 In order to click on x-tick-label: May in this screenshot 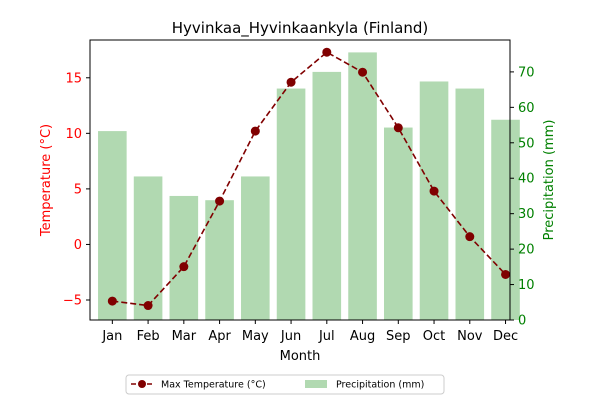, I will do `click(255, 336)`.